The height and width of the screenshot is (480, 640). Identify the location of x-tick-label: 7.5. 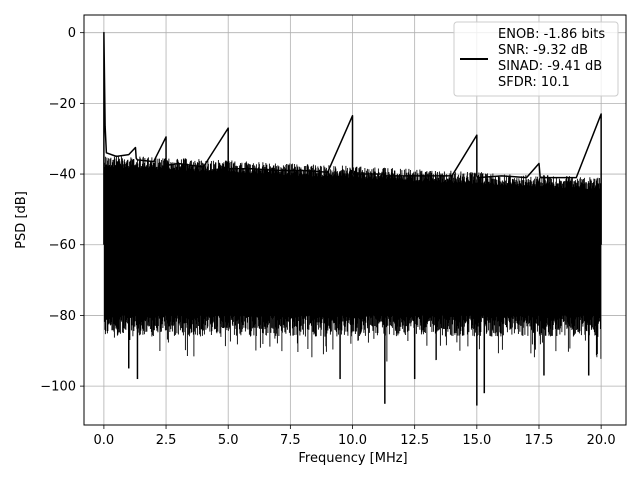
(290, 440).